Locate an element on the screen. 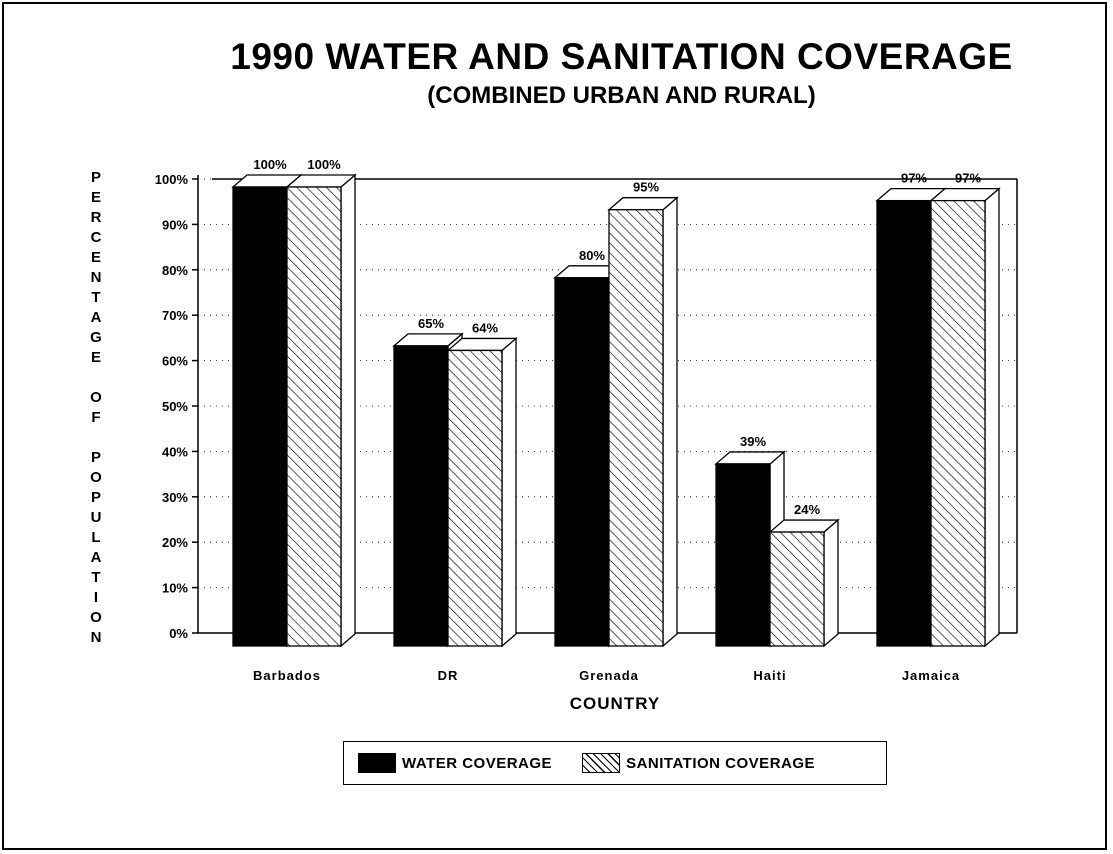  x-tick-label: Grenada is located at coordinates (609, 675).